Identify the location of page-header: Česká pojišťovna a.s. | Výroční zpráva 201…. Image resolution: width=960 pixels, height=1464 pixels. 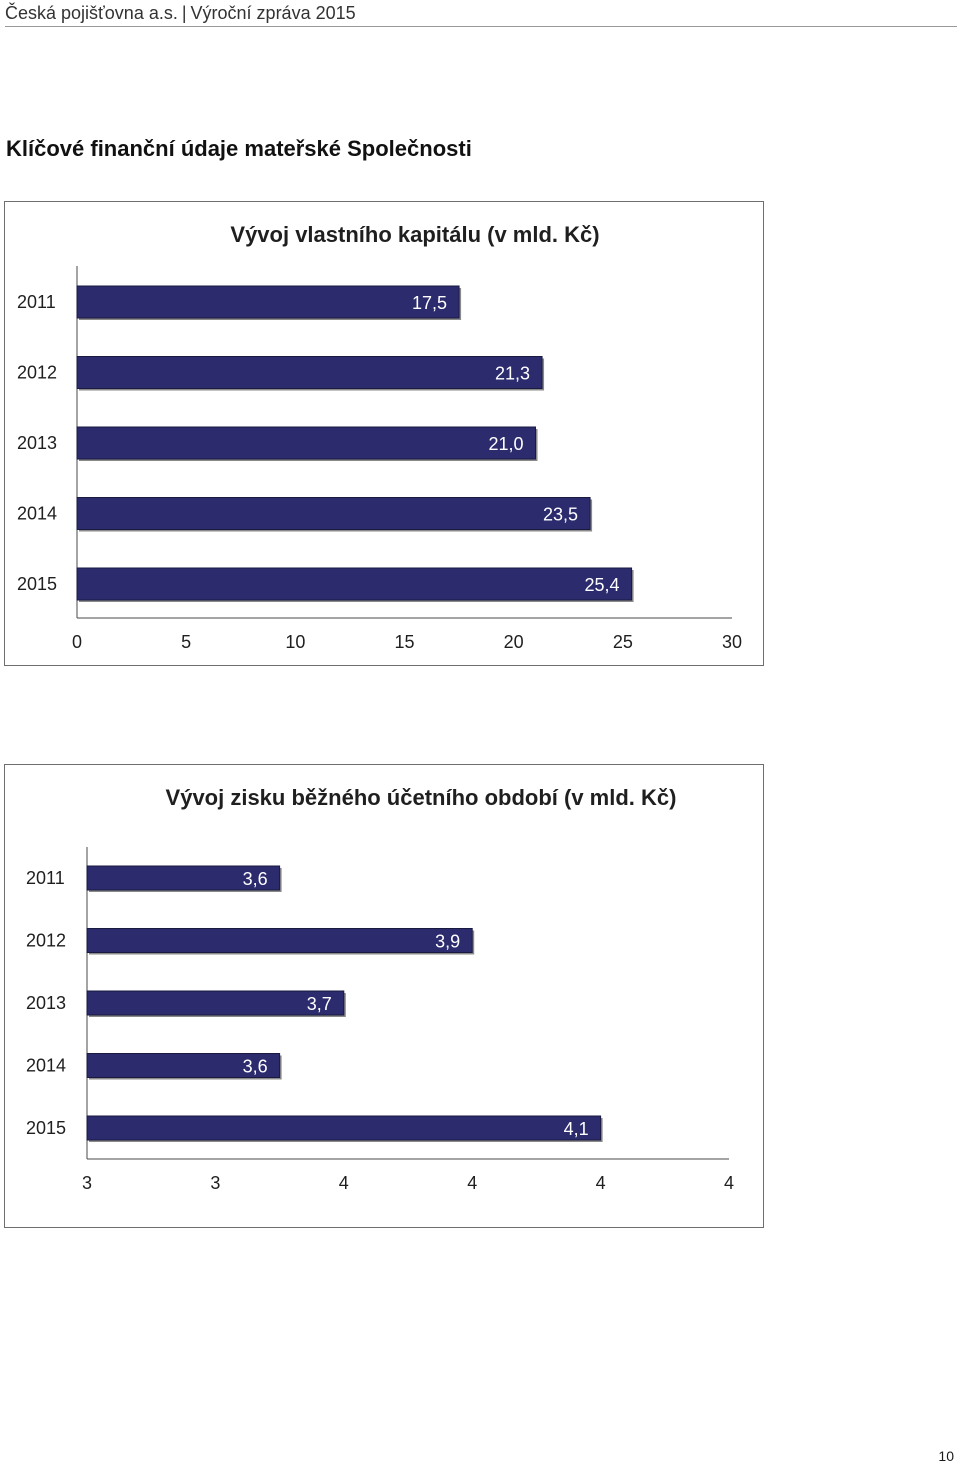
(481, 14).